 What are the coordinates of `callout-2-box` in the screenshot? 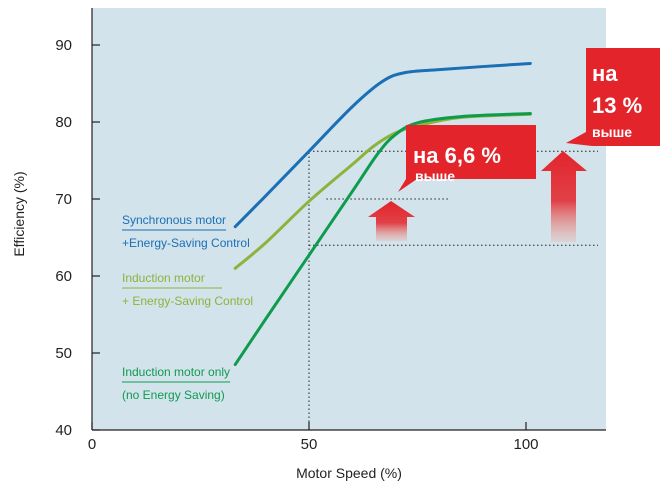 It's located at (613, 97).